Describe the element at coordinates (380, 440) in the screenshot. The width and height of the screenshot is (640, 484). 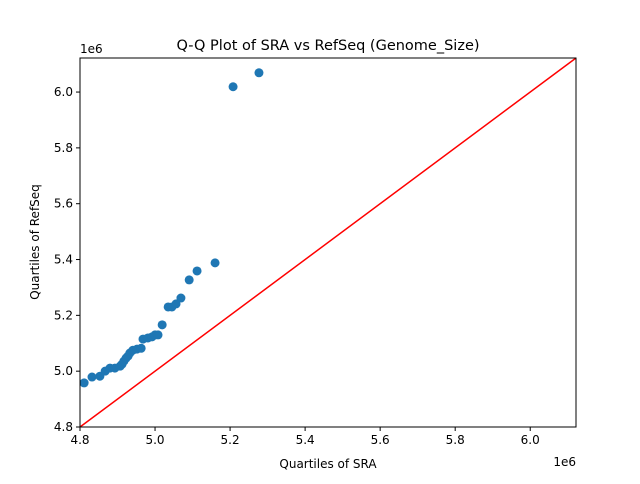
I see `x-tick-label: 5.6` at that location.